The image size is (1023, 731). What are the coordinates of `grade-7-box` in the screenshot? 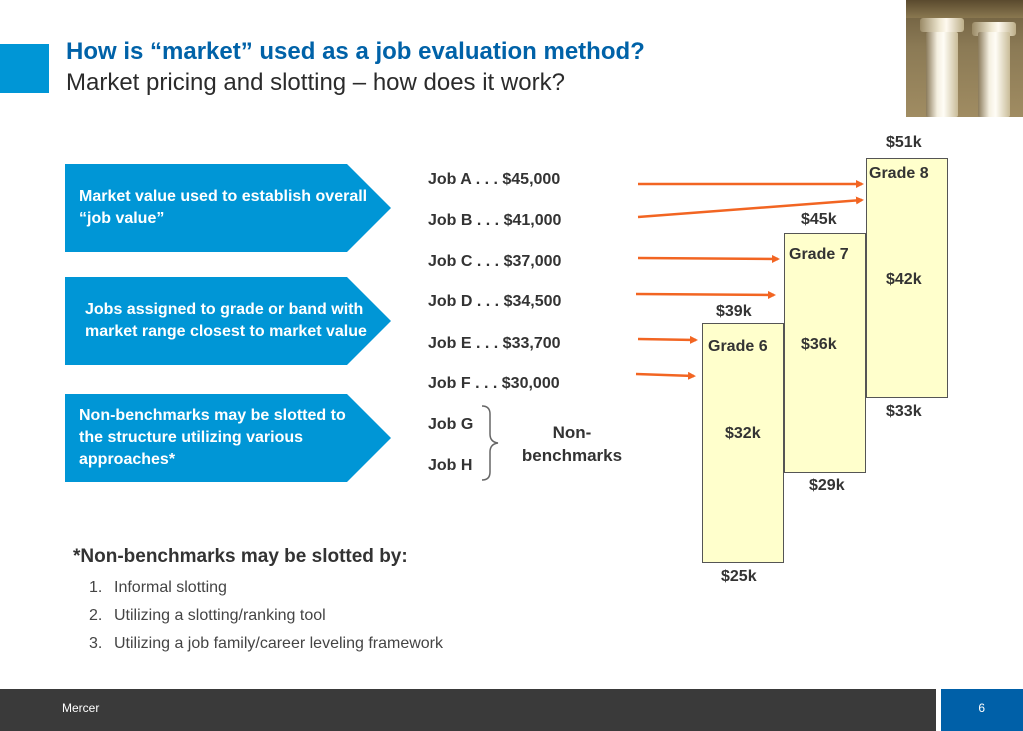 It's located at (825, 353).